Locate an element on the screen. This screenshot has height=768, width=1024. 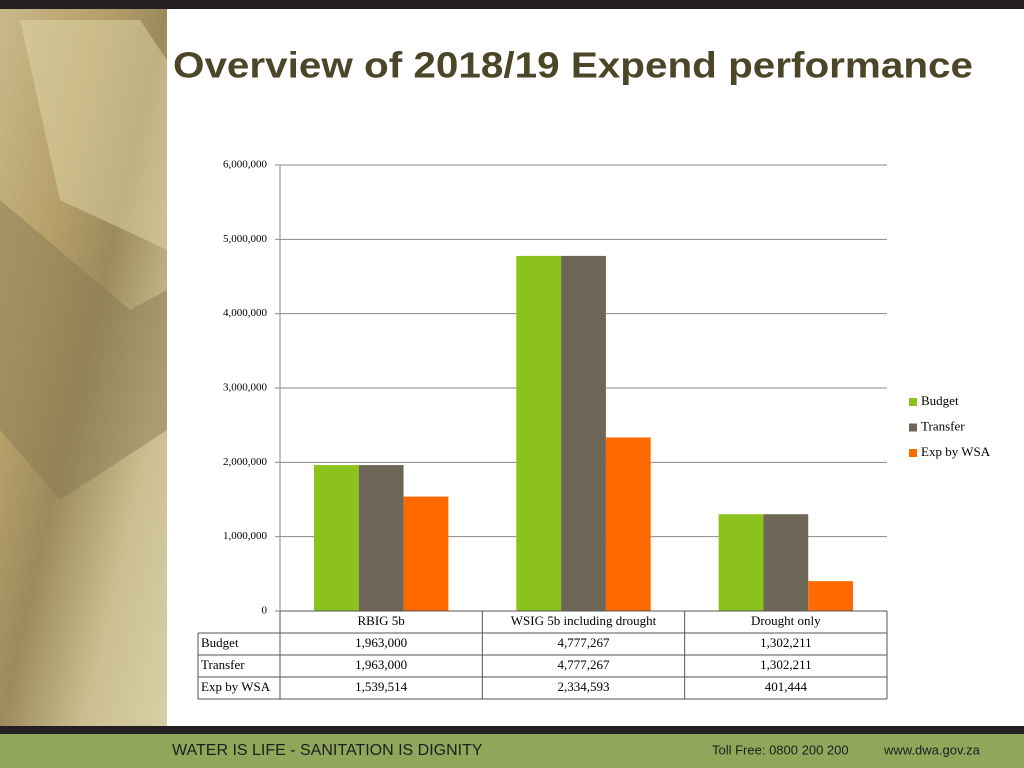
side-image-light is located at coordinates (93, 135).